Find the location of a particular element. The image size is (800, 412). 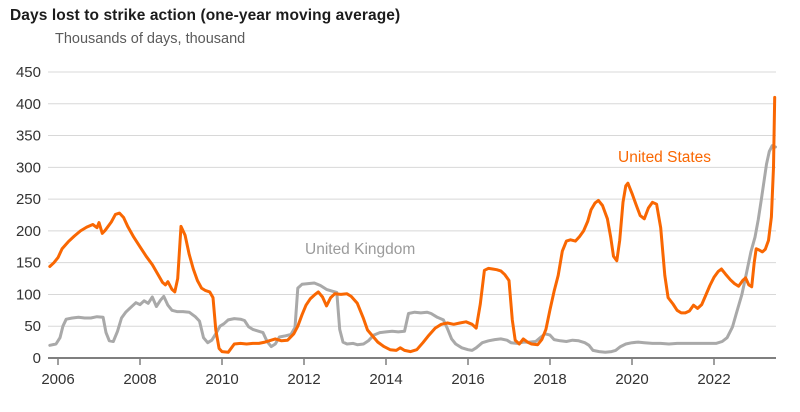

y-tick-label: 0 is located at coordinates (37, 358).